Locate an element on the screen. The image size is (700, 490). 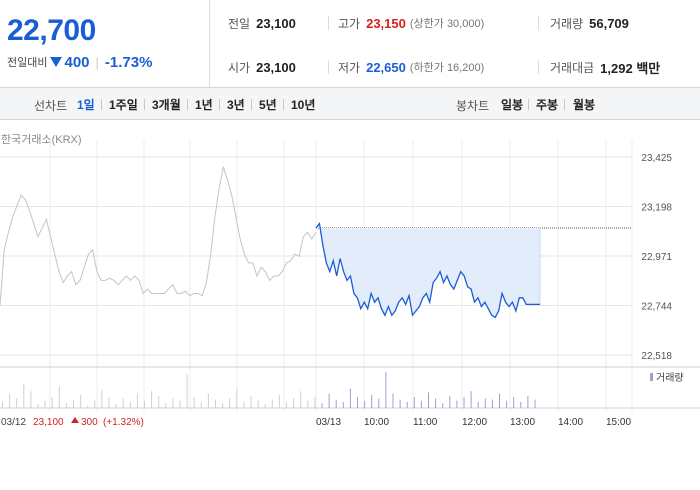
prev-day-close: 23,100 is located at coordinates (48, 422).